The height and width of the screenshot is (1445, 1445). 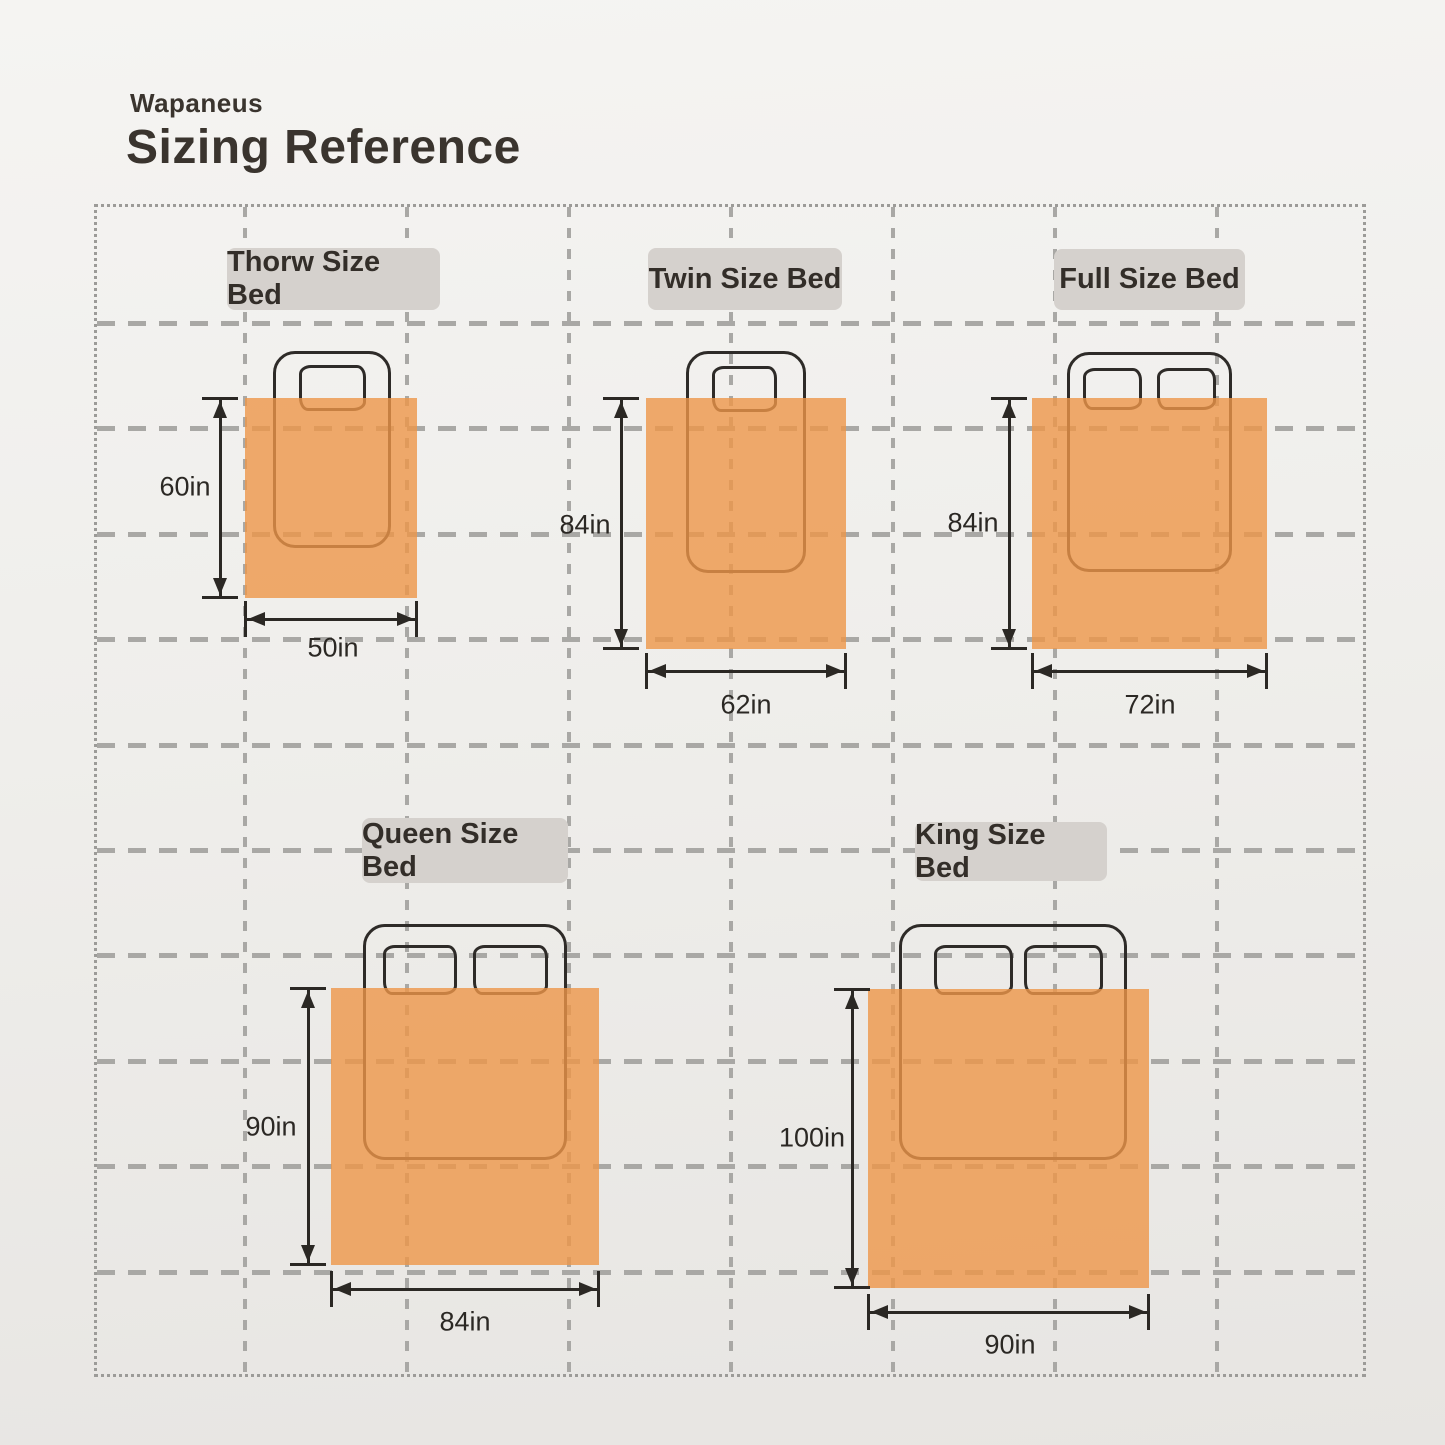 What do you see at coordinates (331, 498) in the screenshot?
I see `blanket-area-throw` at bounding box center [331, 498].